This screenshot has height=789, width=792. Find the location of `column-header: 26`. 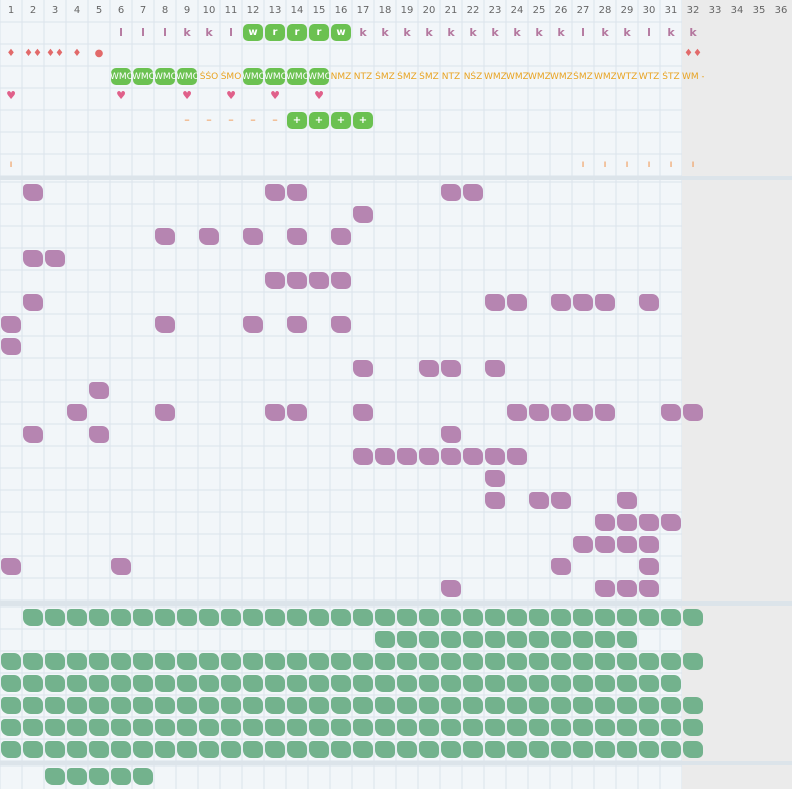

column-header: 26 is located at coordinates (561, 10).